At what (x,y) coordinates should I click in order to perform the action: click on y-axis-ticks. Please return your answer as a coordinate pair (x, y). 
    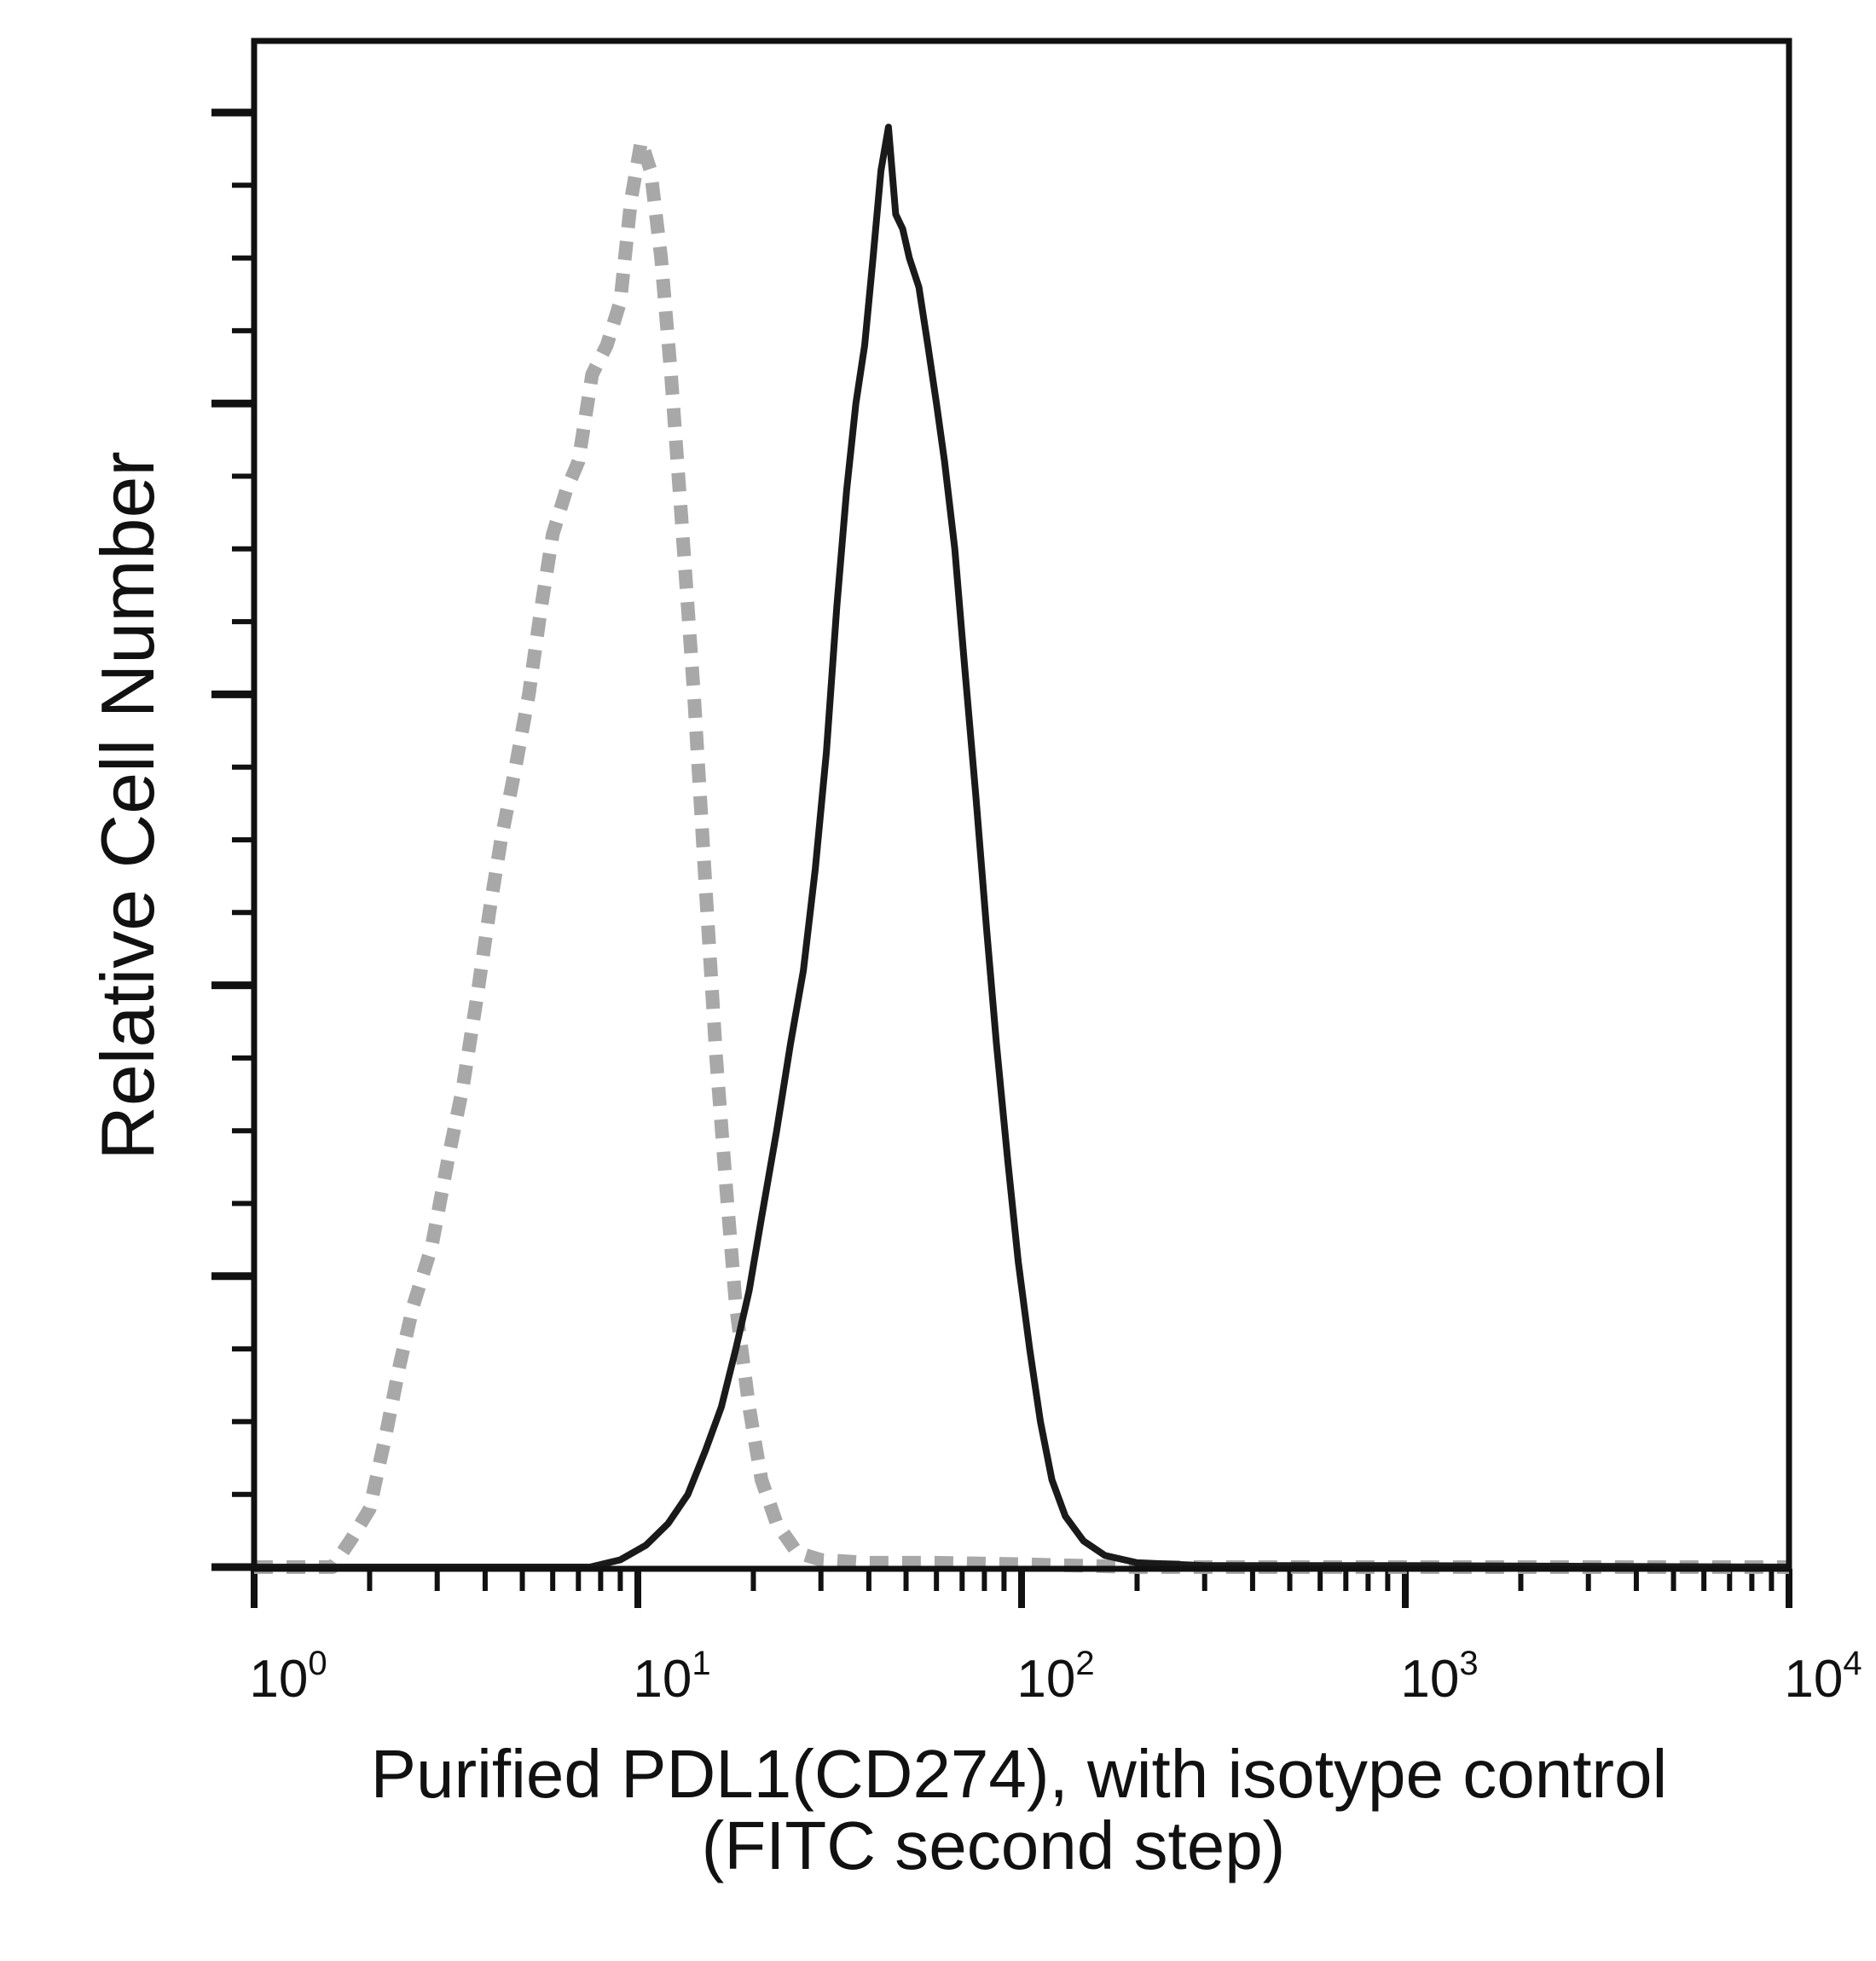
    Looking at the image, I should click on (232, 839).